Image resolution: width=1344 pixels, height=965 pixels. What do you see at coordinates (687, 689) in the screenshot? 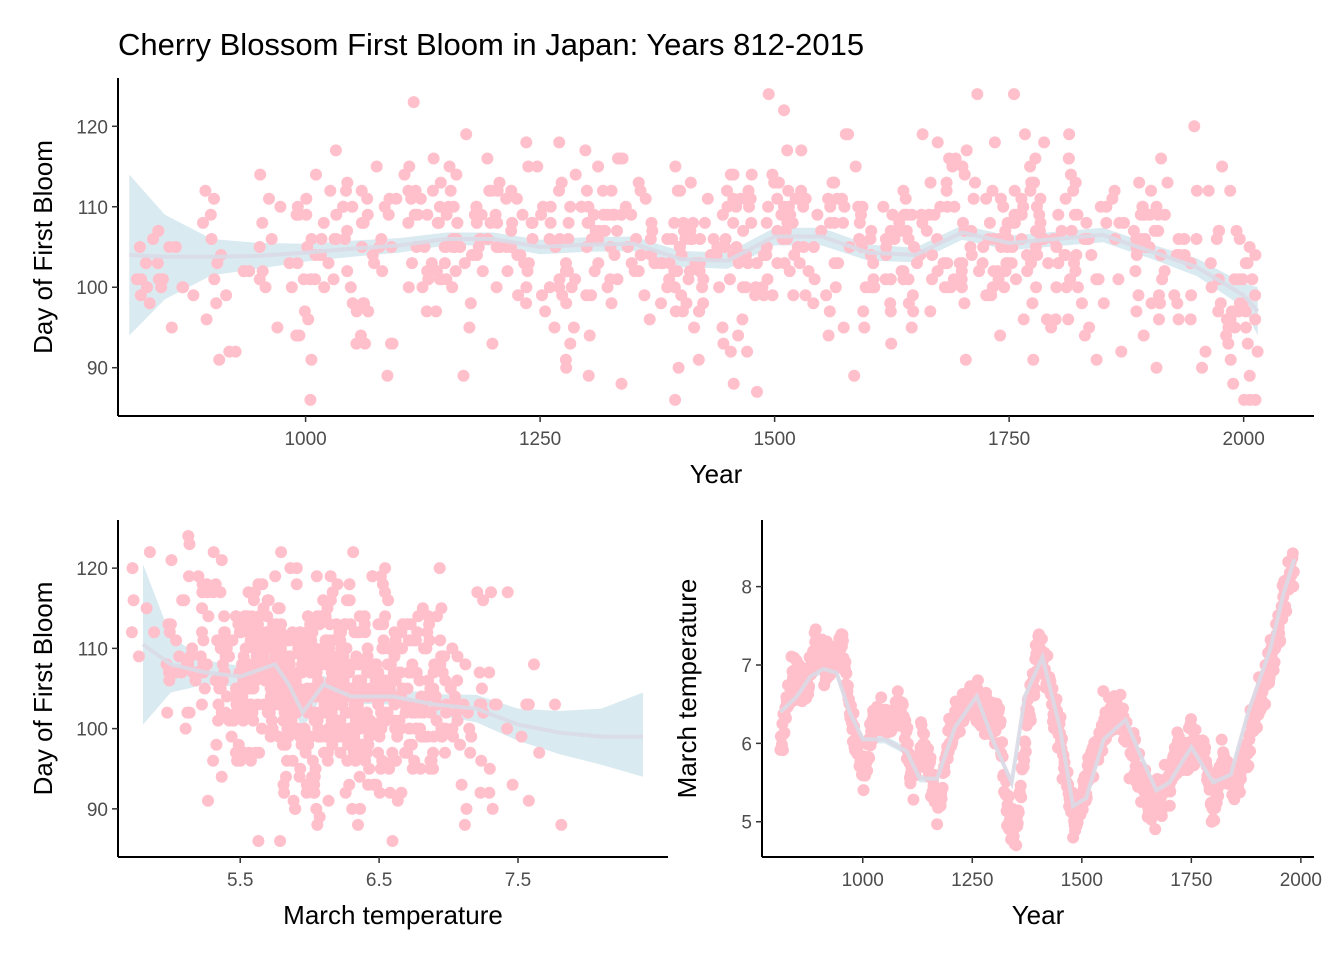
I see `y-axis-title: March temperature` at bounding box center [687, 689].